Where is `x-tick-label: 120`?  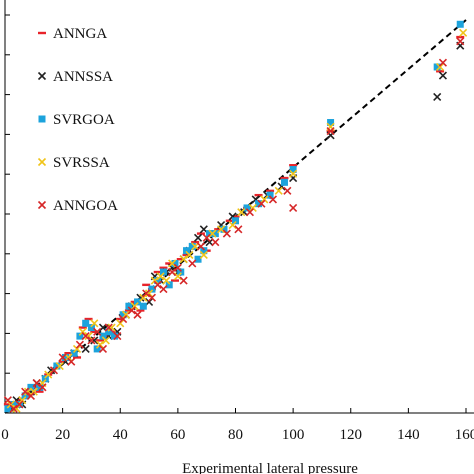
x-tick-label: 120 is located at coordinates (351, 435).